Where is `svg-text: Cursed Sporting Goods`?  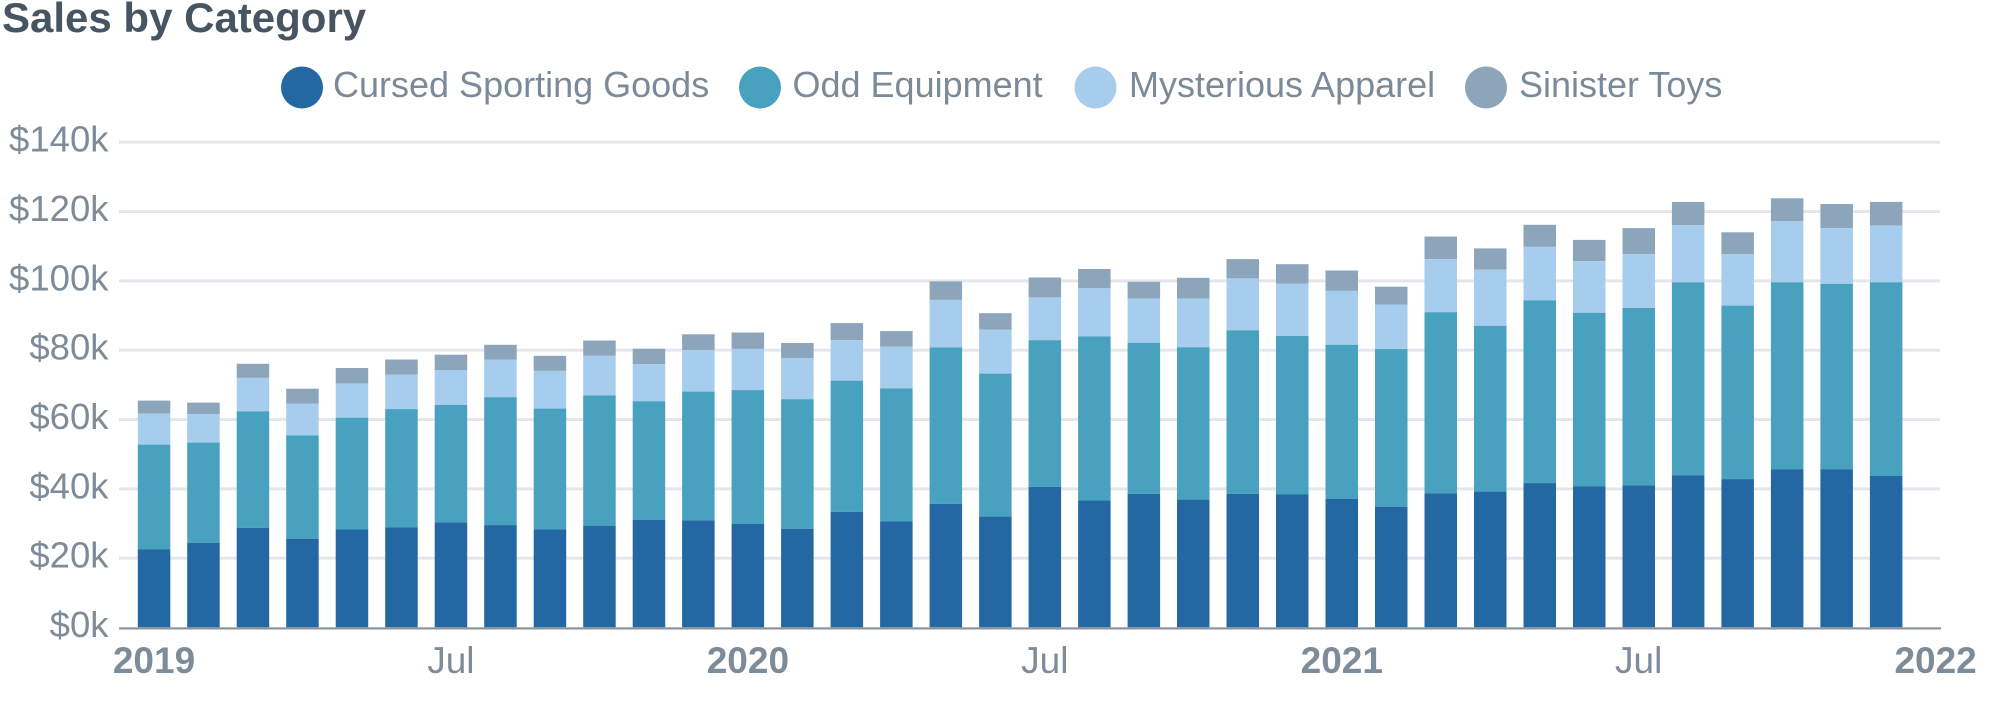 svg-text: Cursed Sporting Goods is located at coordinates (521, 84).